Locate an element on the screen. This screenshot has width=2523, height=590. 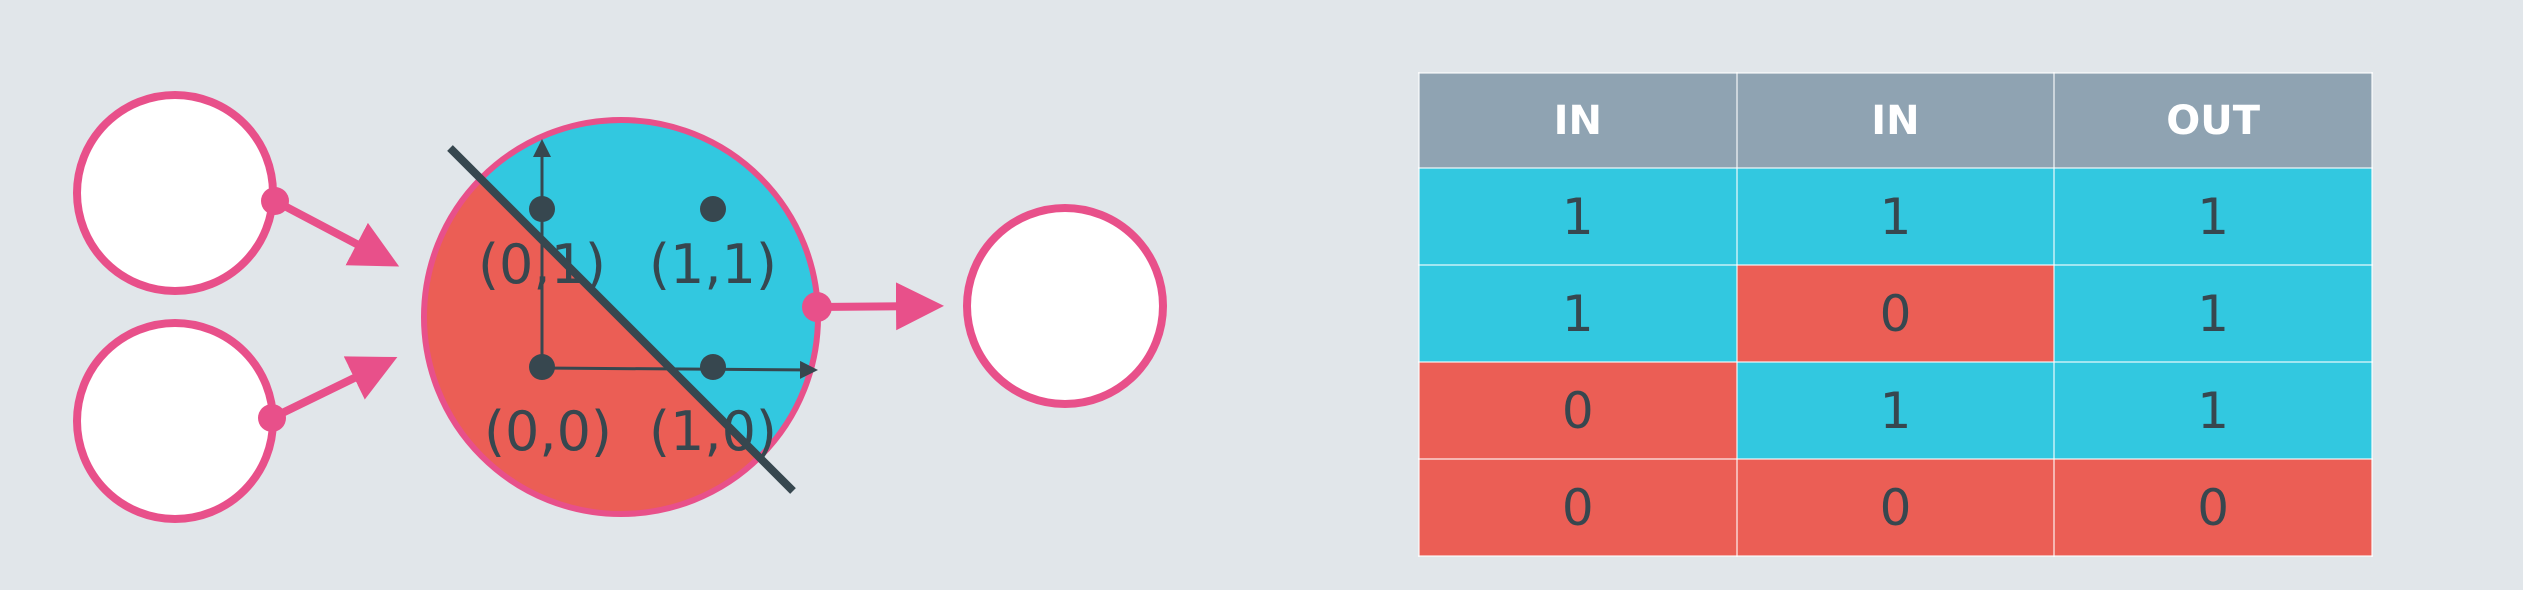
table-header-row: IN IN OUT is located at coordinates (1895, 120).